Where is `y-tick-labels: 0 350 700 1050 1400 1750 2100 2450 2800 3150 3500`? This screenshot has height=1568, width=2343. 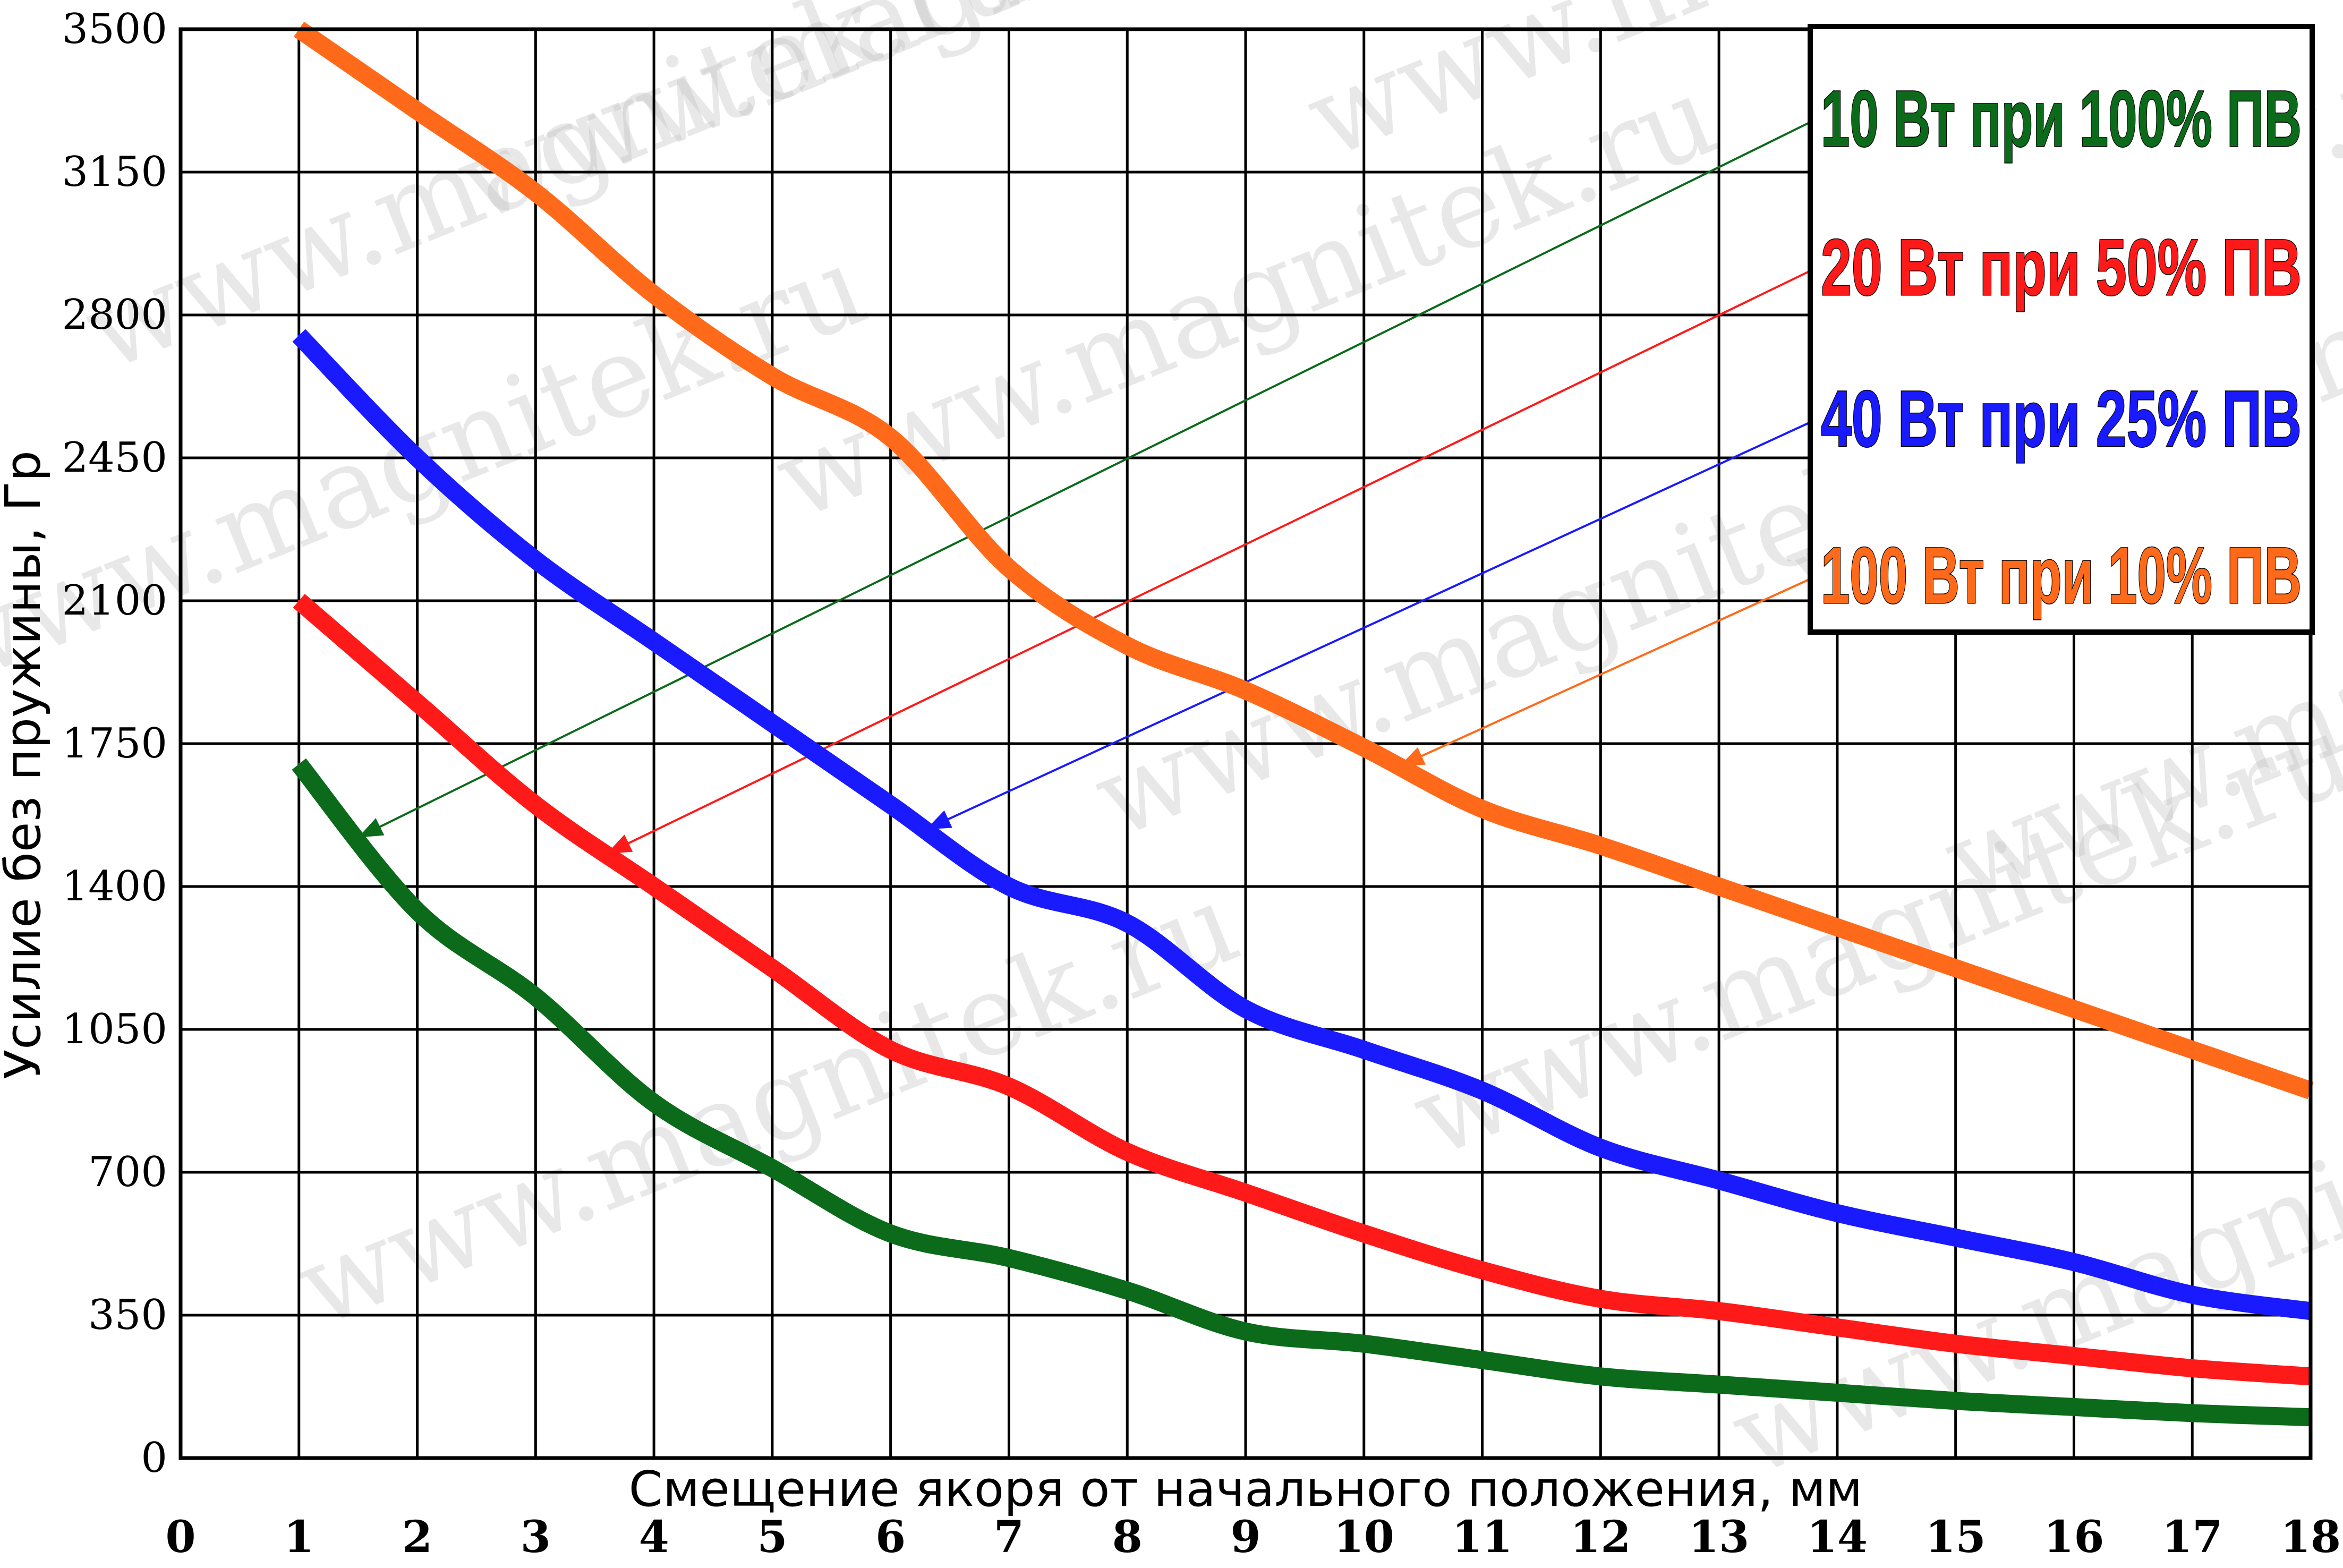
y-tick-labels: 0 350 700 1050 1400 1750 2100 2450 2800 3150 3500 is located at coordinates (114, 743).